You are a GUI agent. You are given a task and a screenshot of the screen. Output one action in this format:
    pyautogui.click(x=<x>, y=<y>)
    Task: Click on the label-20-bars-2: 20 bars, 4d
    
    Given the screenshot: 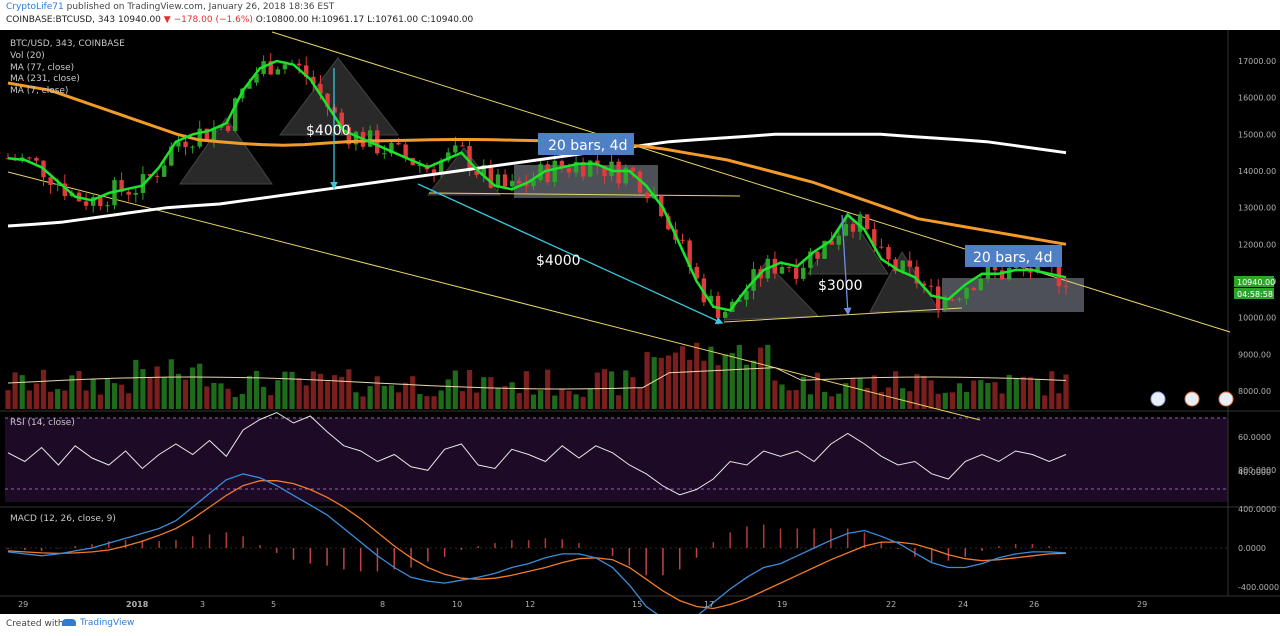 What is the action you would take?
    pyautogui.click(x=1012, y=258)
    